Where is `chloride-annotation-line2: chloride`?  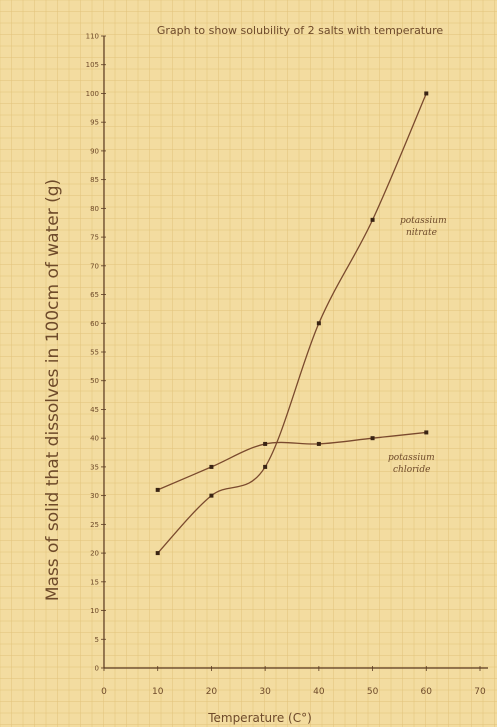
chloride-annotation-line2: chloride is located at coordinates (411, 470).